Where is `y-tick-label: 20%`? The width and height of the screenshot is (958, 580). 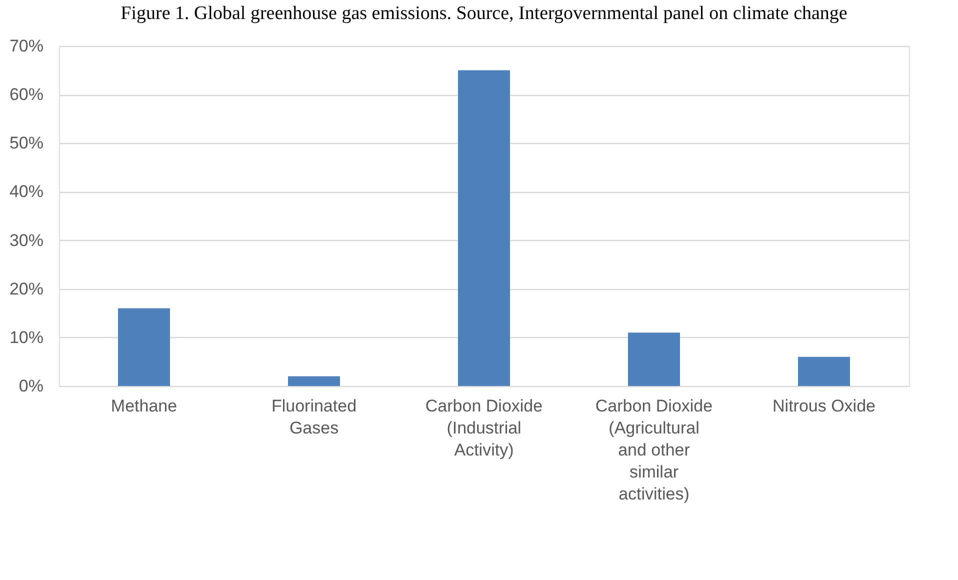
y-tick-label: 20% is located at coordinates (26, 288).